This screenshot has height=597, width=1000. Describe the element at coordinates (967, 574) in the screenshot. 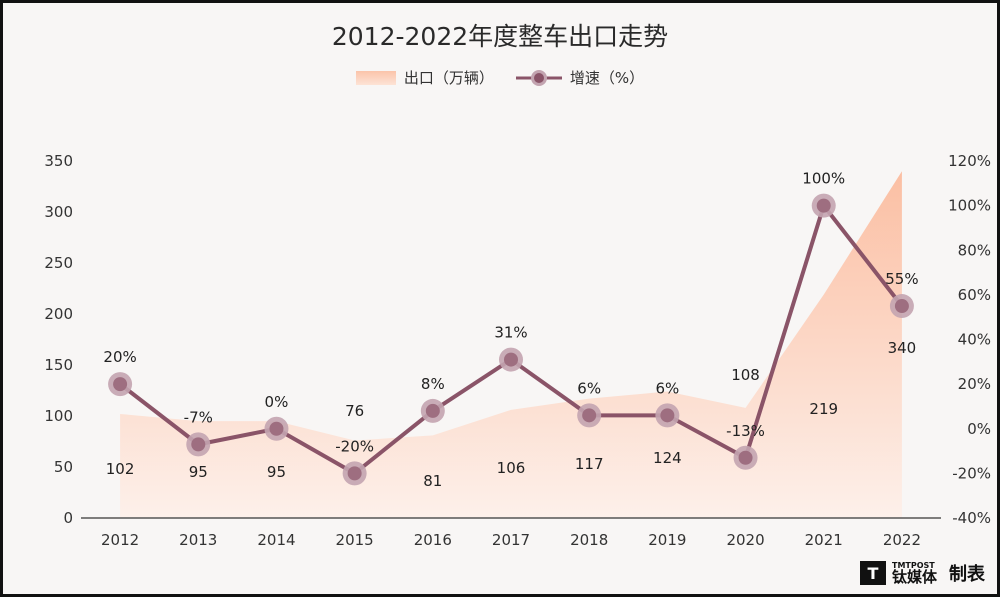

I see `brand-suffix: 制表` at that location.